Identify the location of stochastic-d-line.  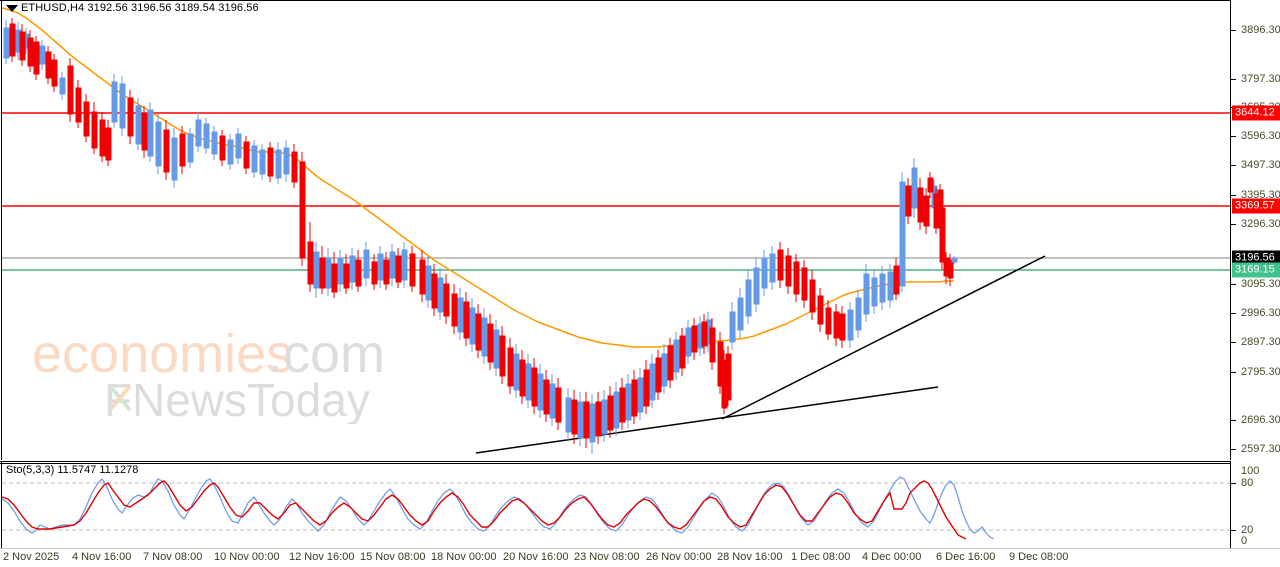
(484, 510).